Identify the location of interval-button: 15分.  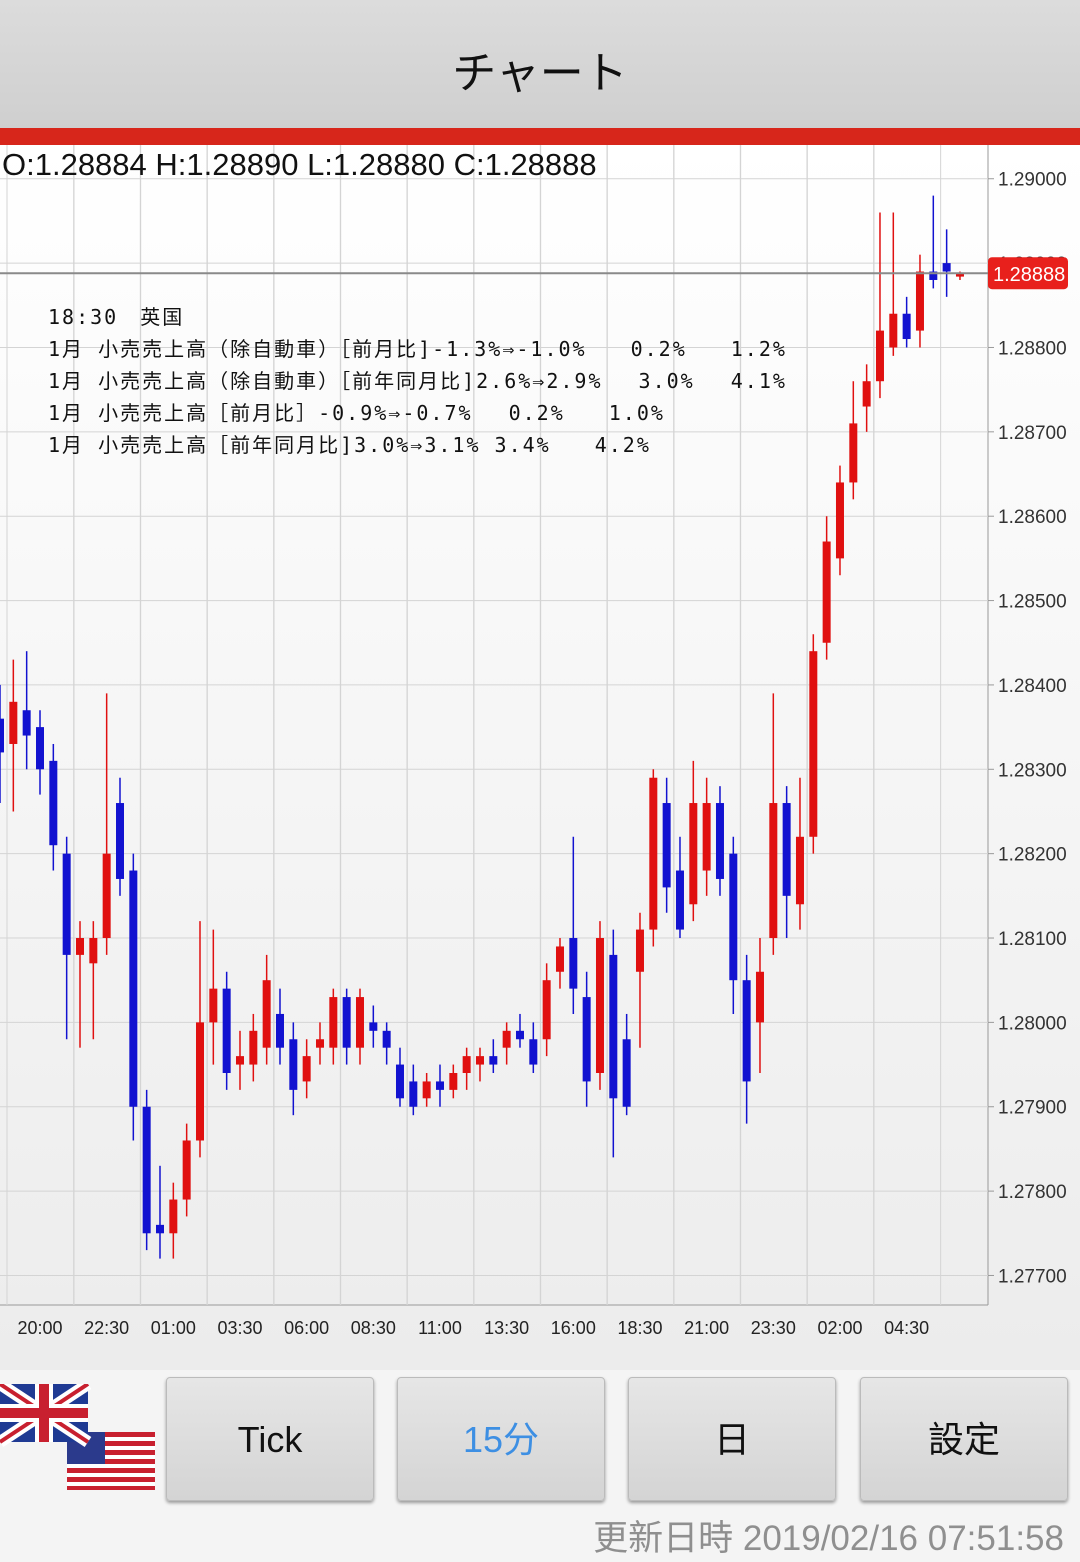
(501, 1439).